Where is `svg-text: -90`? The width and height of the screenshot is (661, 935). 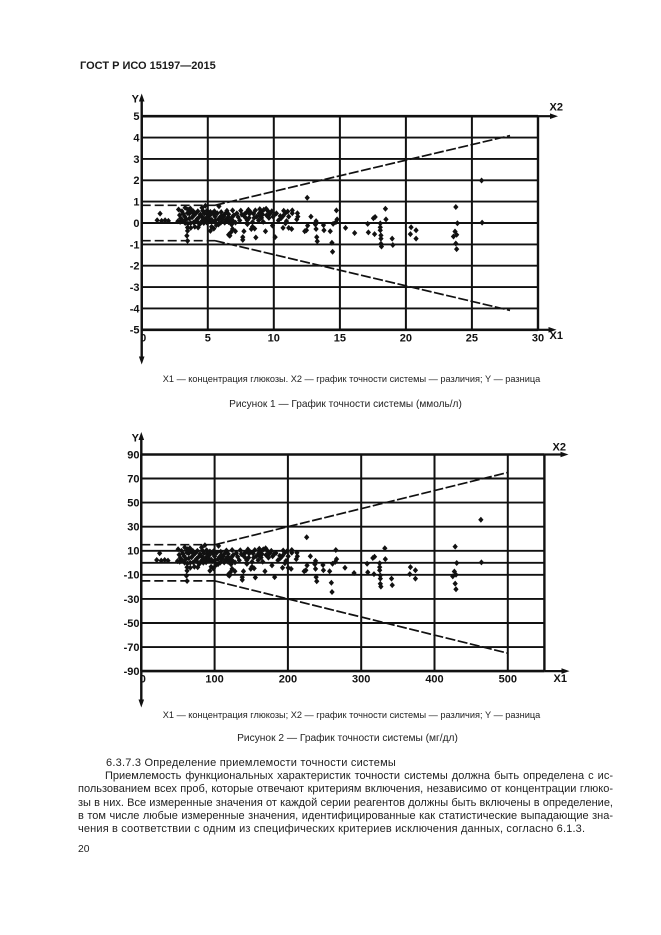 svg-text: -90 is located at coordinates (132, 672).